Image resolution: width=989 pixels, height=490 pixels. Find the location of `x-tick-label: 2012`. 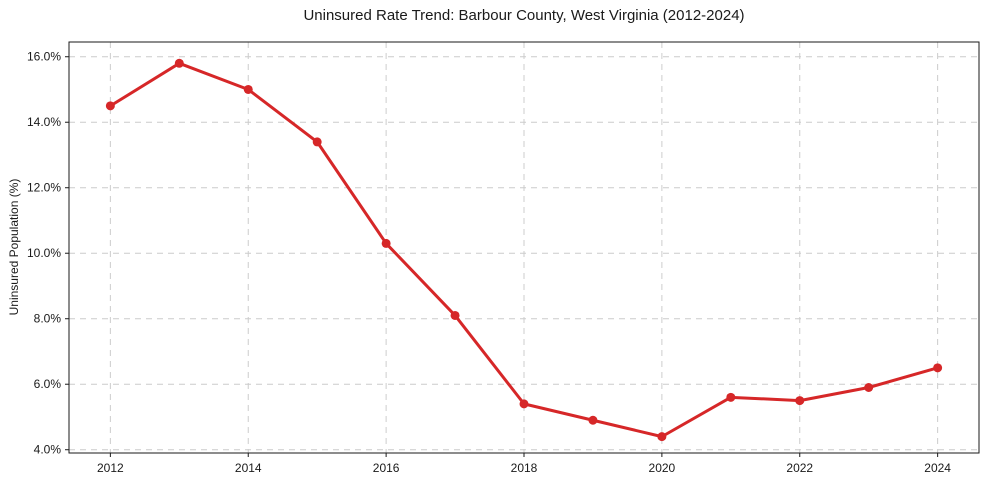

x-tick-label: 2012 is located at coordinates (110, 468).